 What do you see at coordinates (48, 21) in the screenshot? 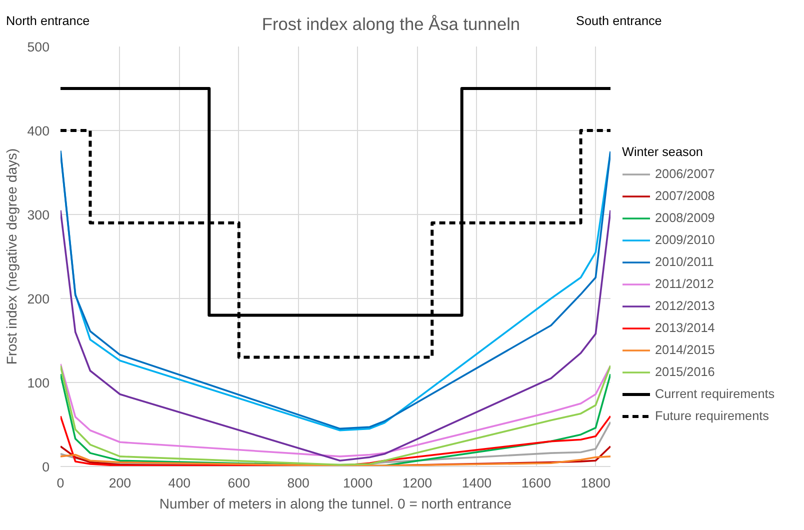
I see `text: North entrance` at bounding box center [48, 21].